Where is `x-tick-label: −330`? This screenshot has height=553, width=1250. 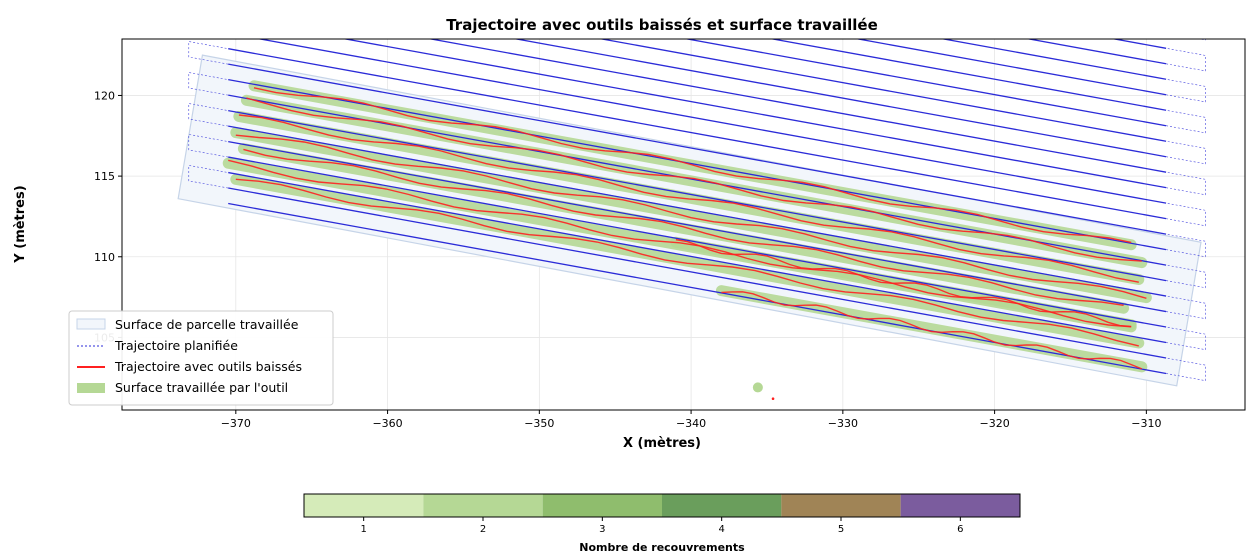
x-tick-label: −330 is located at coordinates (843, 423).